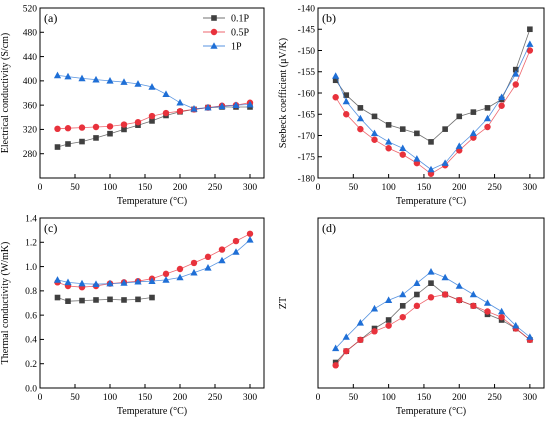  I want to click on panel-label: (a), so click(50, 18).